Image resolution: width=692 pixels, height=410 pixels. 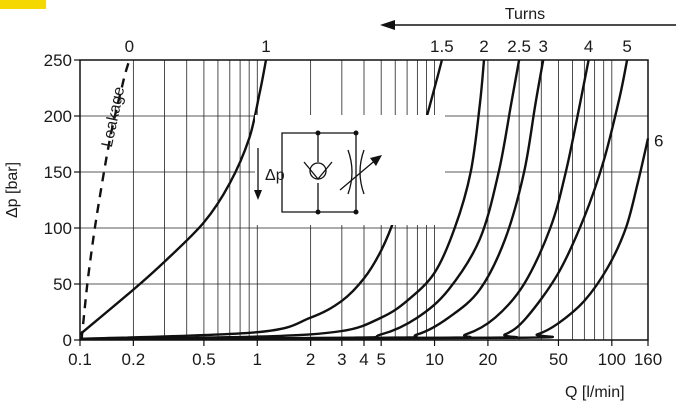 What do you see at coordinates (265, 46) in the screenshot?
I see `turn-label: 1` at bounding box center [265, 46].